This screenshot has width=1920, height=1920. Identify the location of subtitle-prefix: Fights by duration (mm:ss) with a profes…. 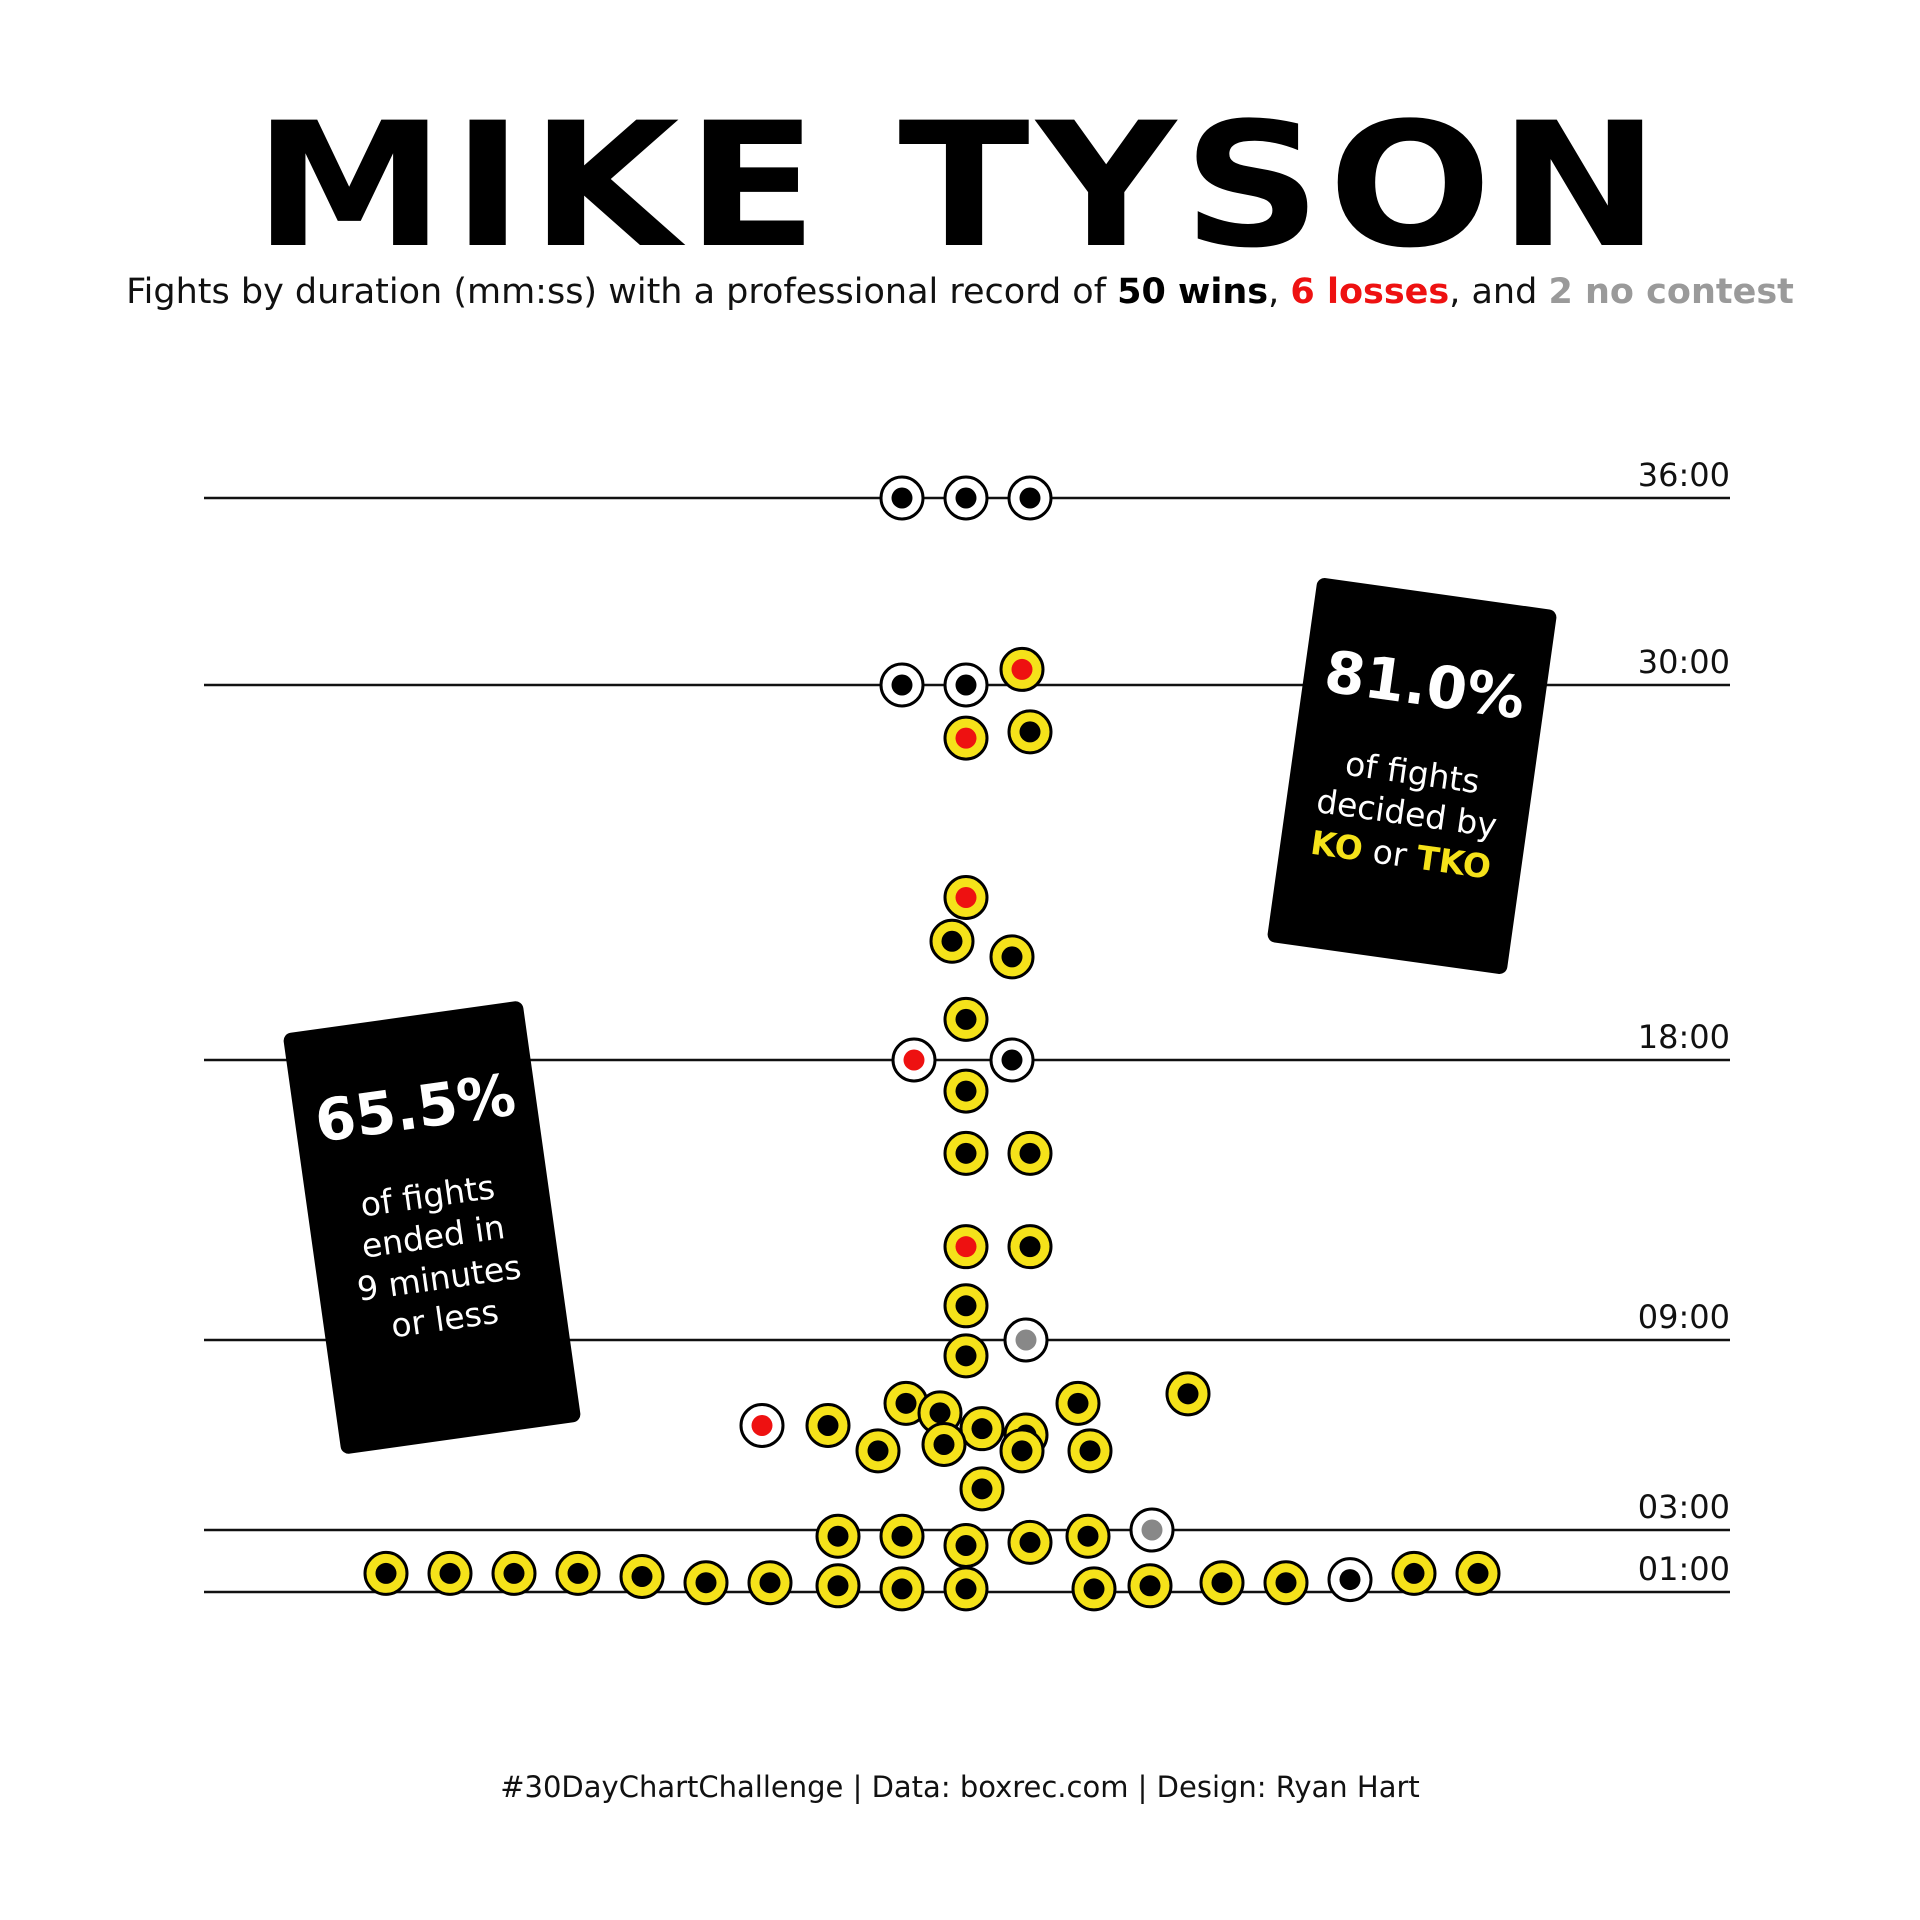
(622, 292).